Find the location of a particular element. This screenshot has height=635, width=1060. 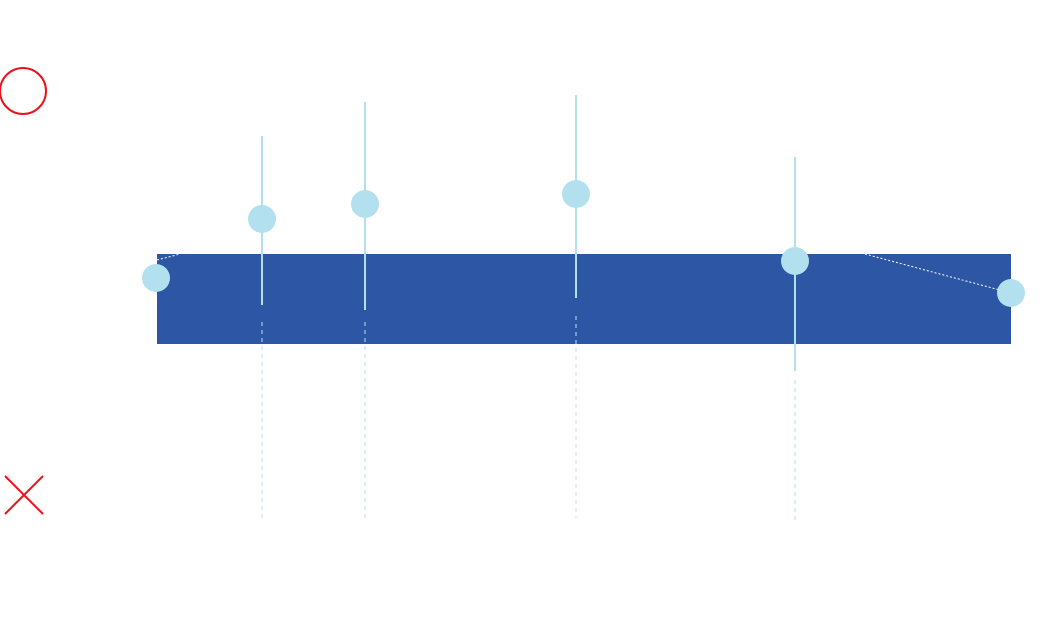

cross-stroke is located at coordinates (24, 495).